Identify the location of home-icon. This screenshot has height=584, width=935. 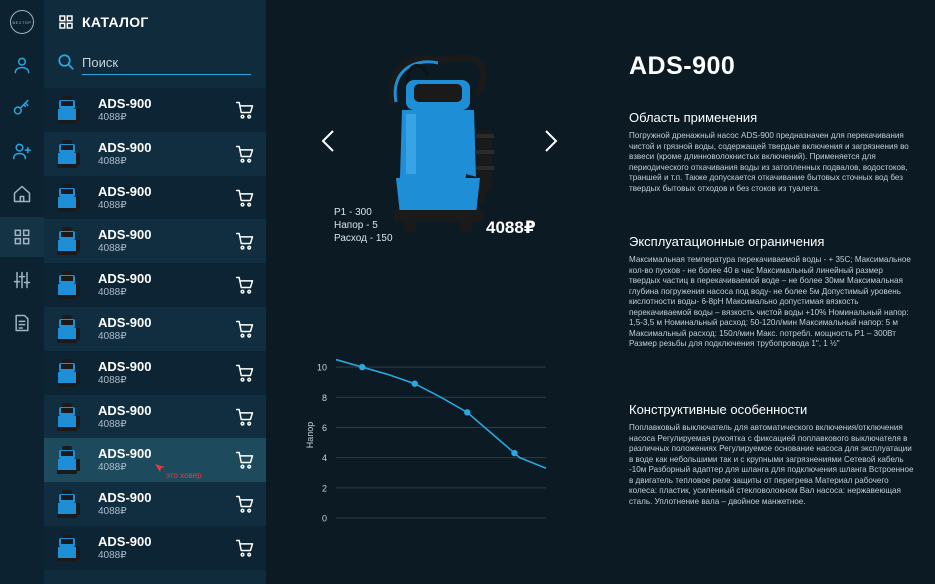
(22, 194).